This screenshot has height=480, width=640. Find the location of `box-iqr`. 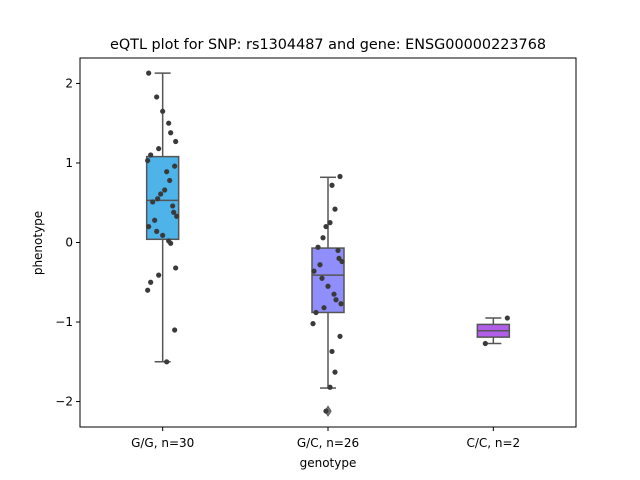

box-iqr is located at coordinates (162, 198).